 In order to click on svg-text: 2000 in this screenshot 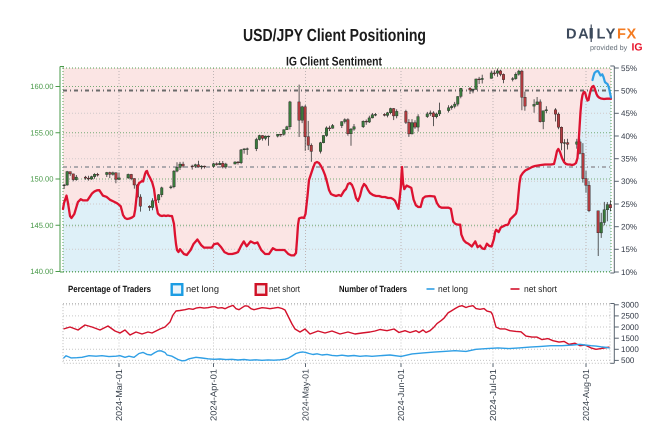, I will do `click(630, 327)`.